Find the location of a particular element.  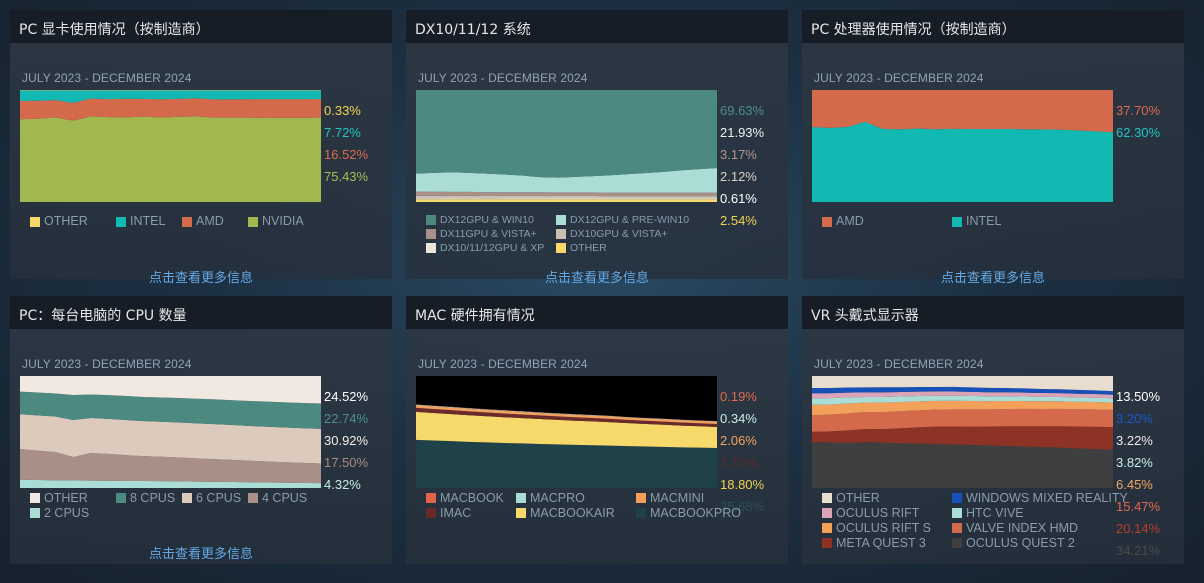

area-valve-index-hmd is located at coordinates (962, 420).